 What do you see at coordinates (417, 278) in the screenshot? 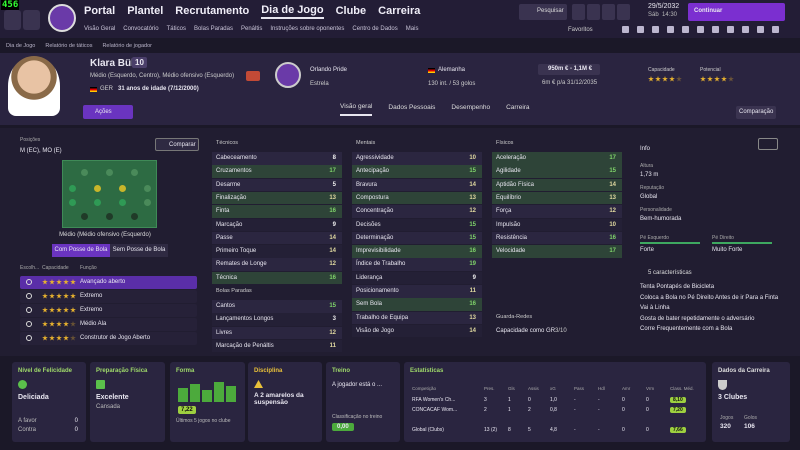
I see `attribute-row: Liderança 9` at bounding box center [417, 278].